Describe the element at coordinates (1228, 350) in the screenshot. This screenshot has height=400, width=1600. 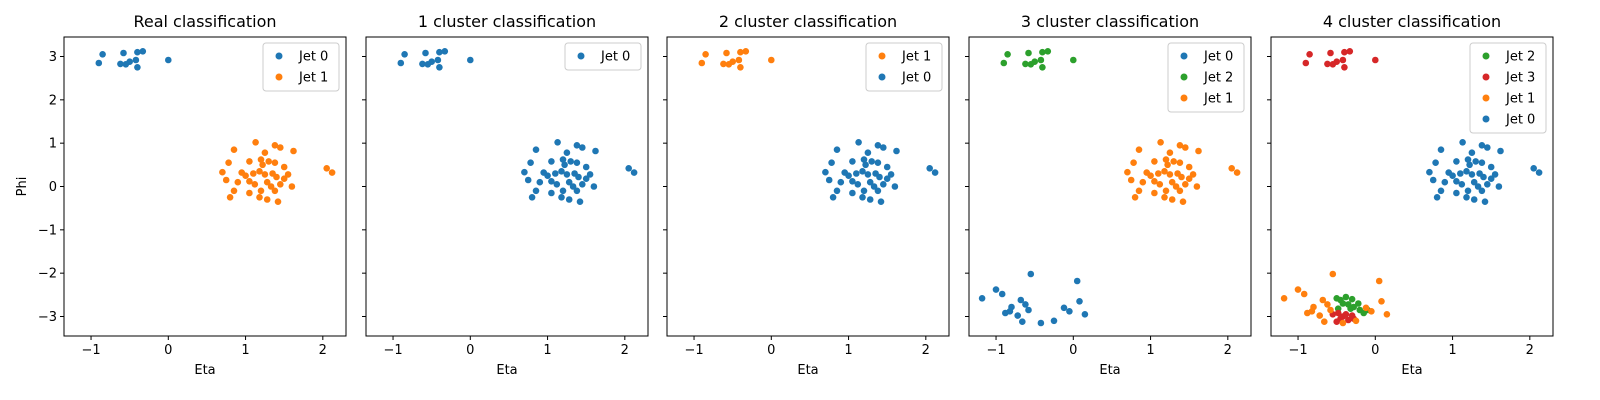
I see `x-tick-label: 2` at that location.